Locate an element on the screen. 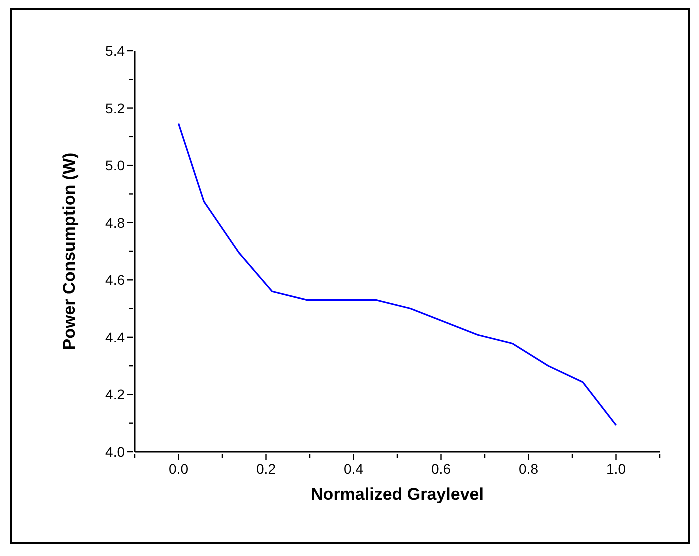 This screenshot has height=556, width=699. y-tick-label: 5.0 is located at coordinates (116, 166).